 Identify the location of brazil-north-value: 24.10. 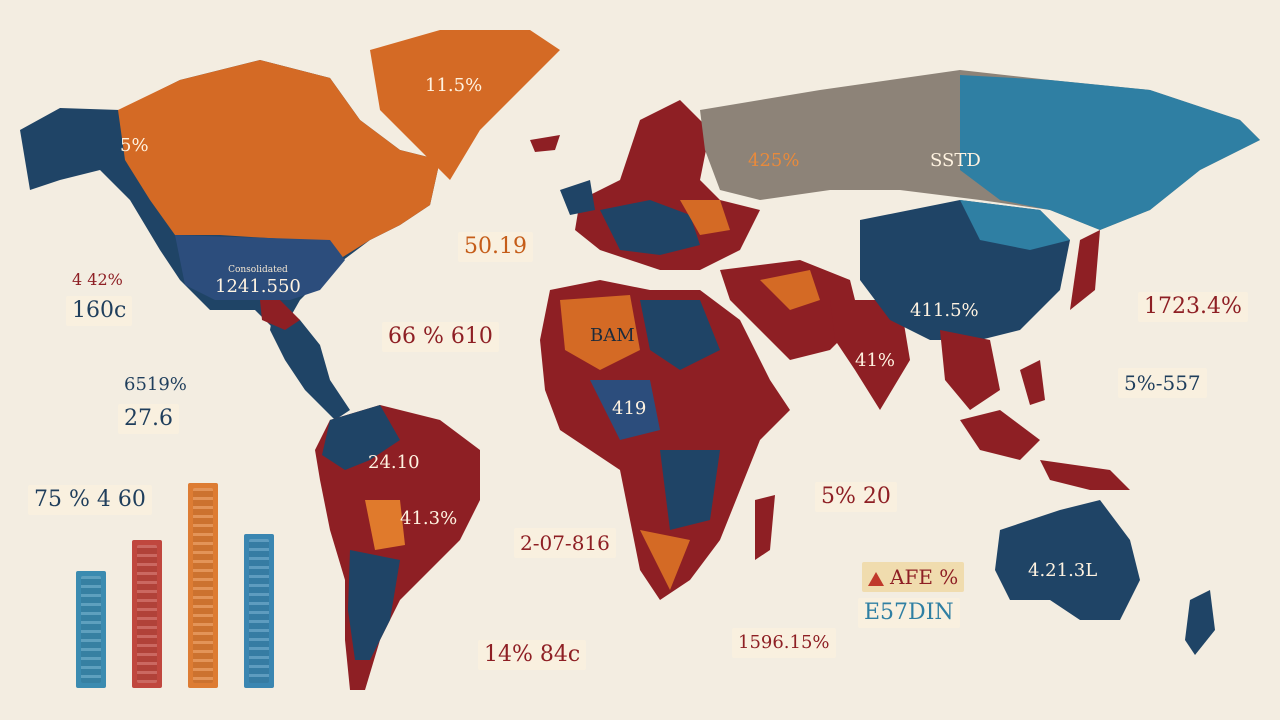
(394, 462).